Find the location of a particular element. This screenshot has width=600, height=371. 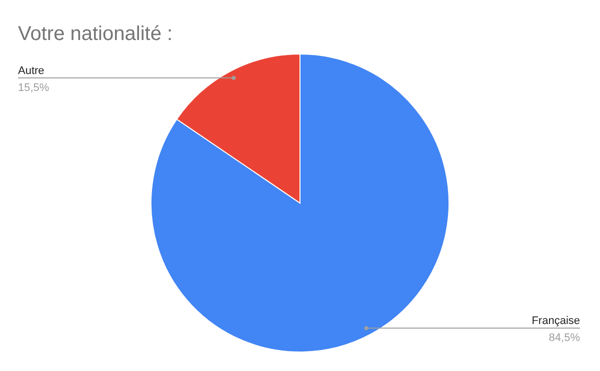

data-label: 15,5% is located at coordinates (34, 88).